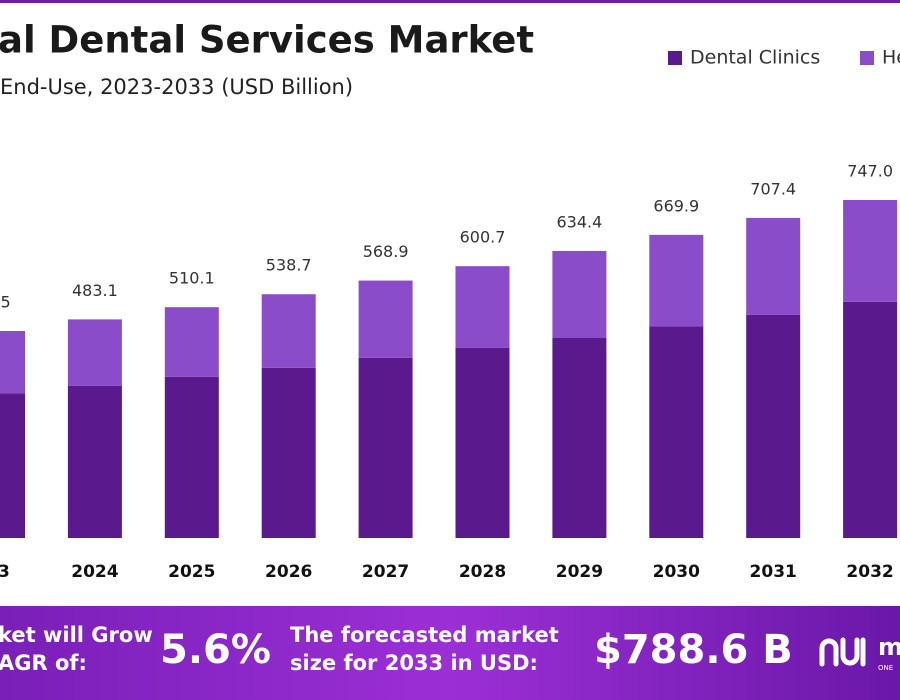 The height and width of the screenshot is (700, 900). I want to click on chart-title: al Dental Services Market, so click(267, 40).